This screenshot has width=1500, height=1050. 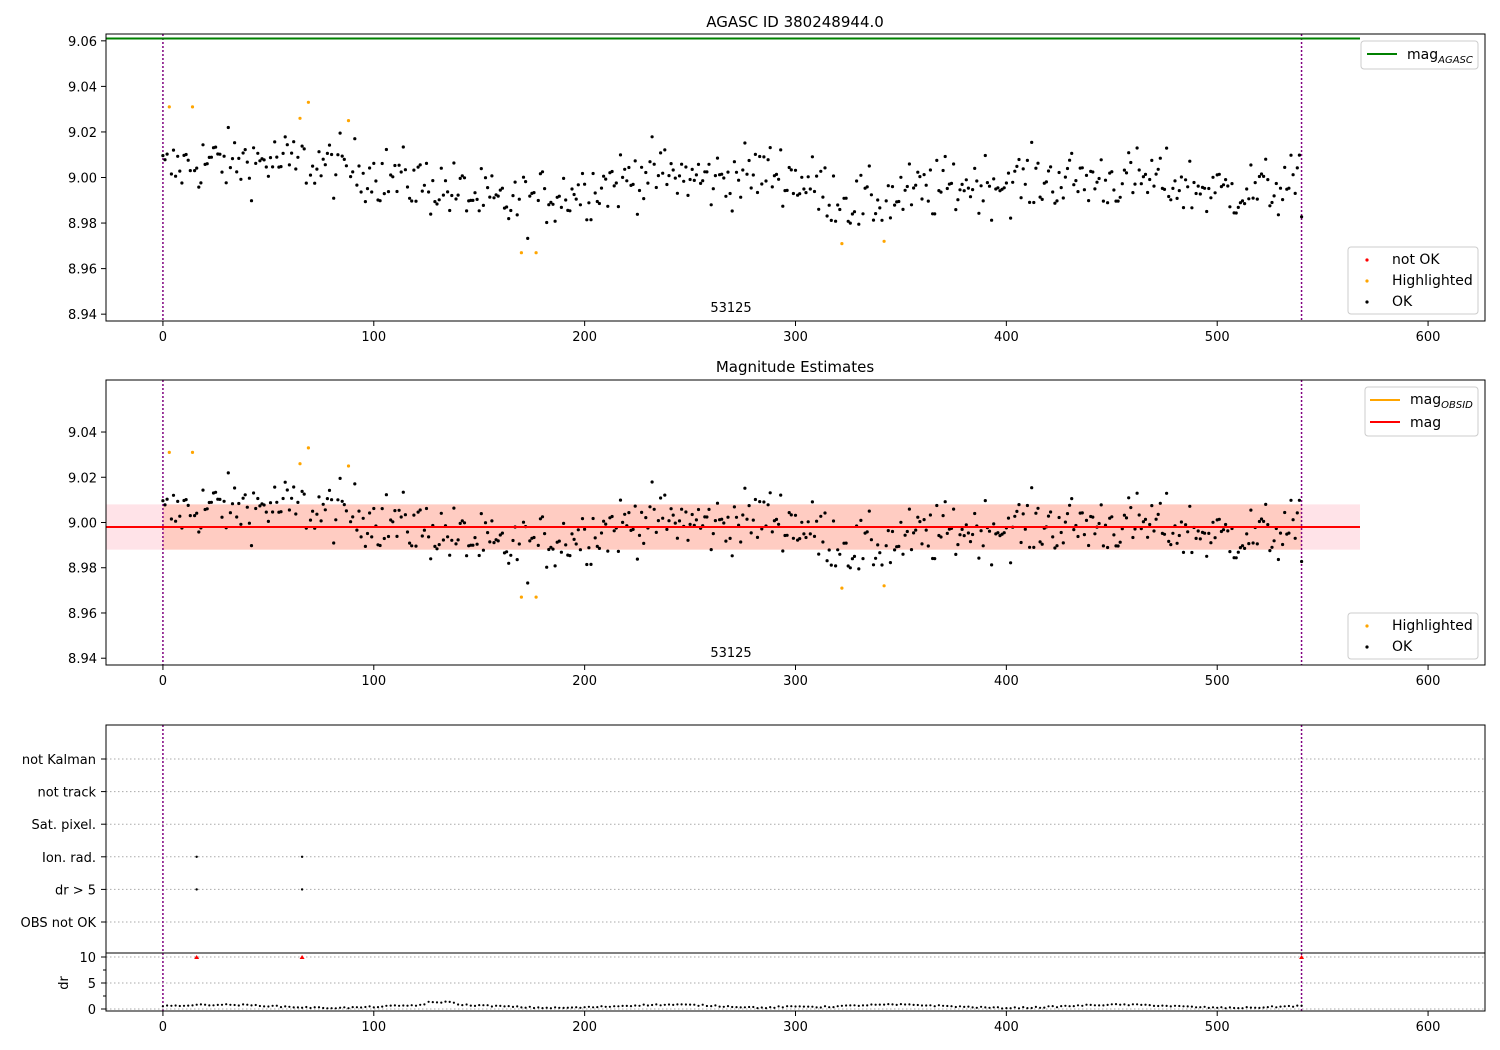 What do you see at coordinates (64, 825) in the screenshot?
I see `flag-row-label: Sat. pixel.` at bounding box center [64, 825].